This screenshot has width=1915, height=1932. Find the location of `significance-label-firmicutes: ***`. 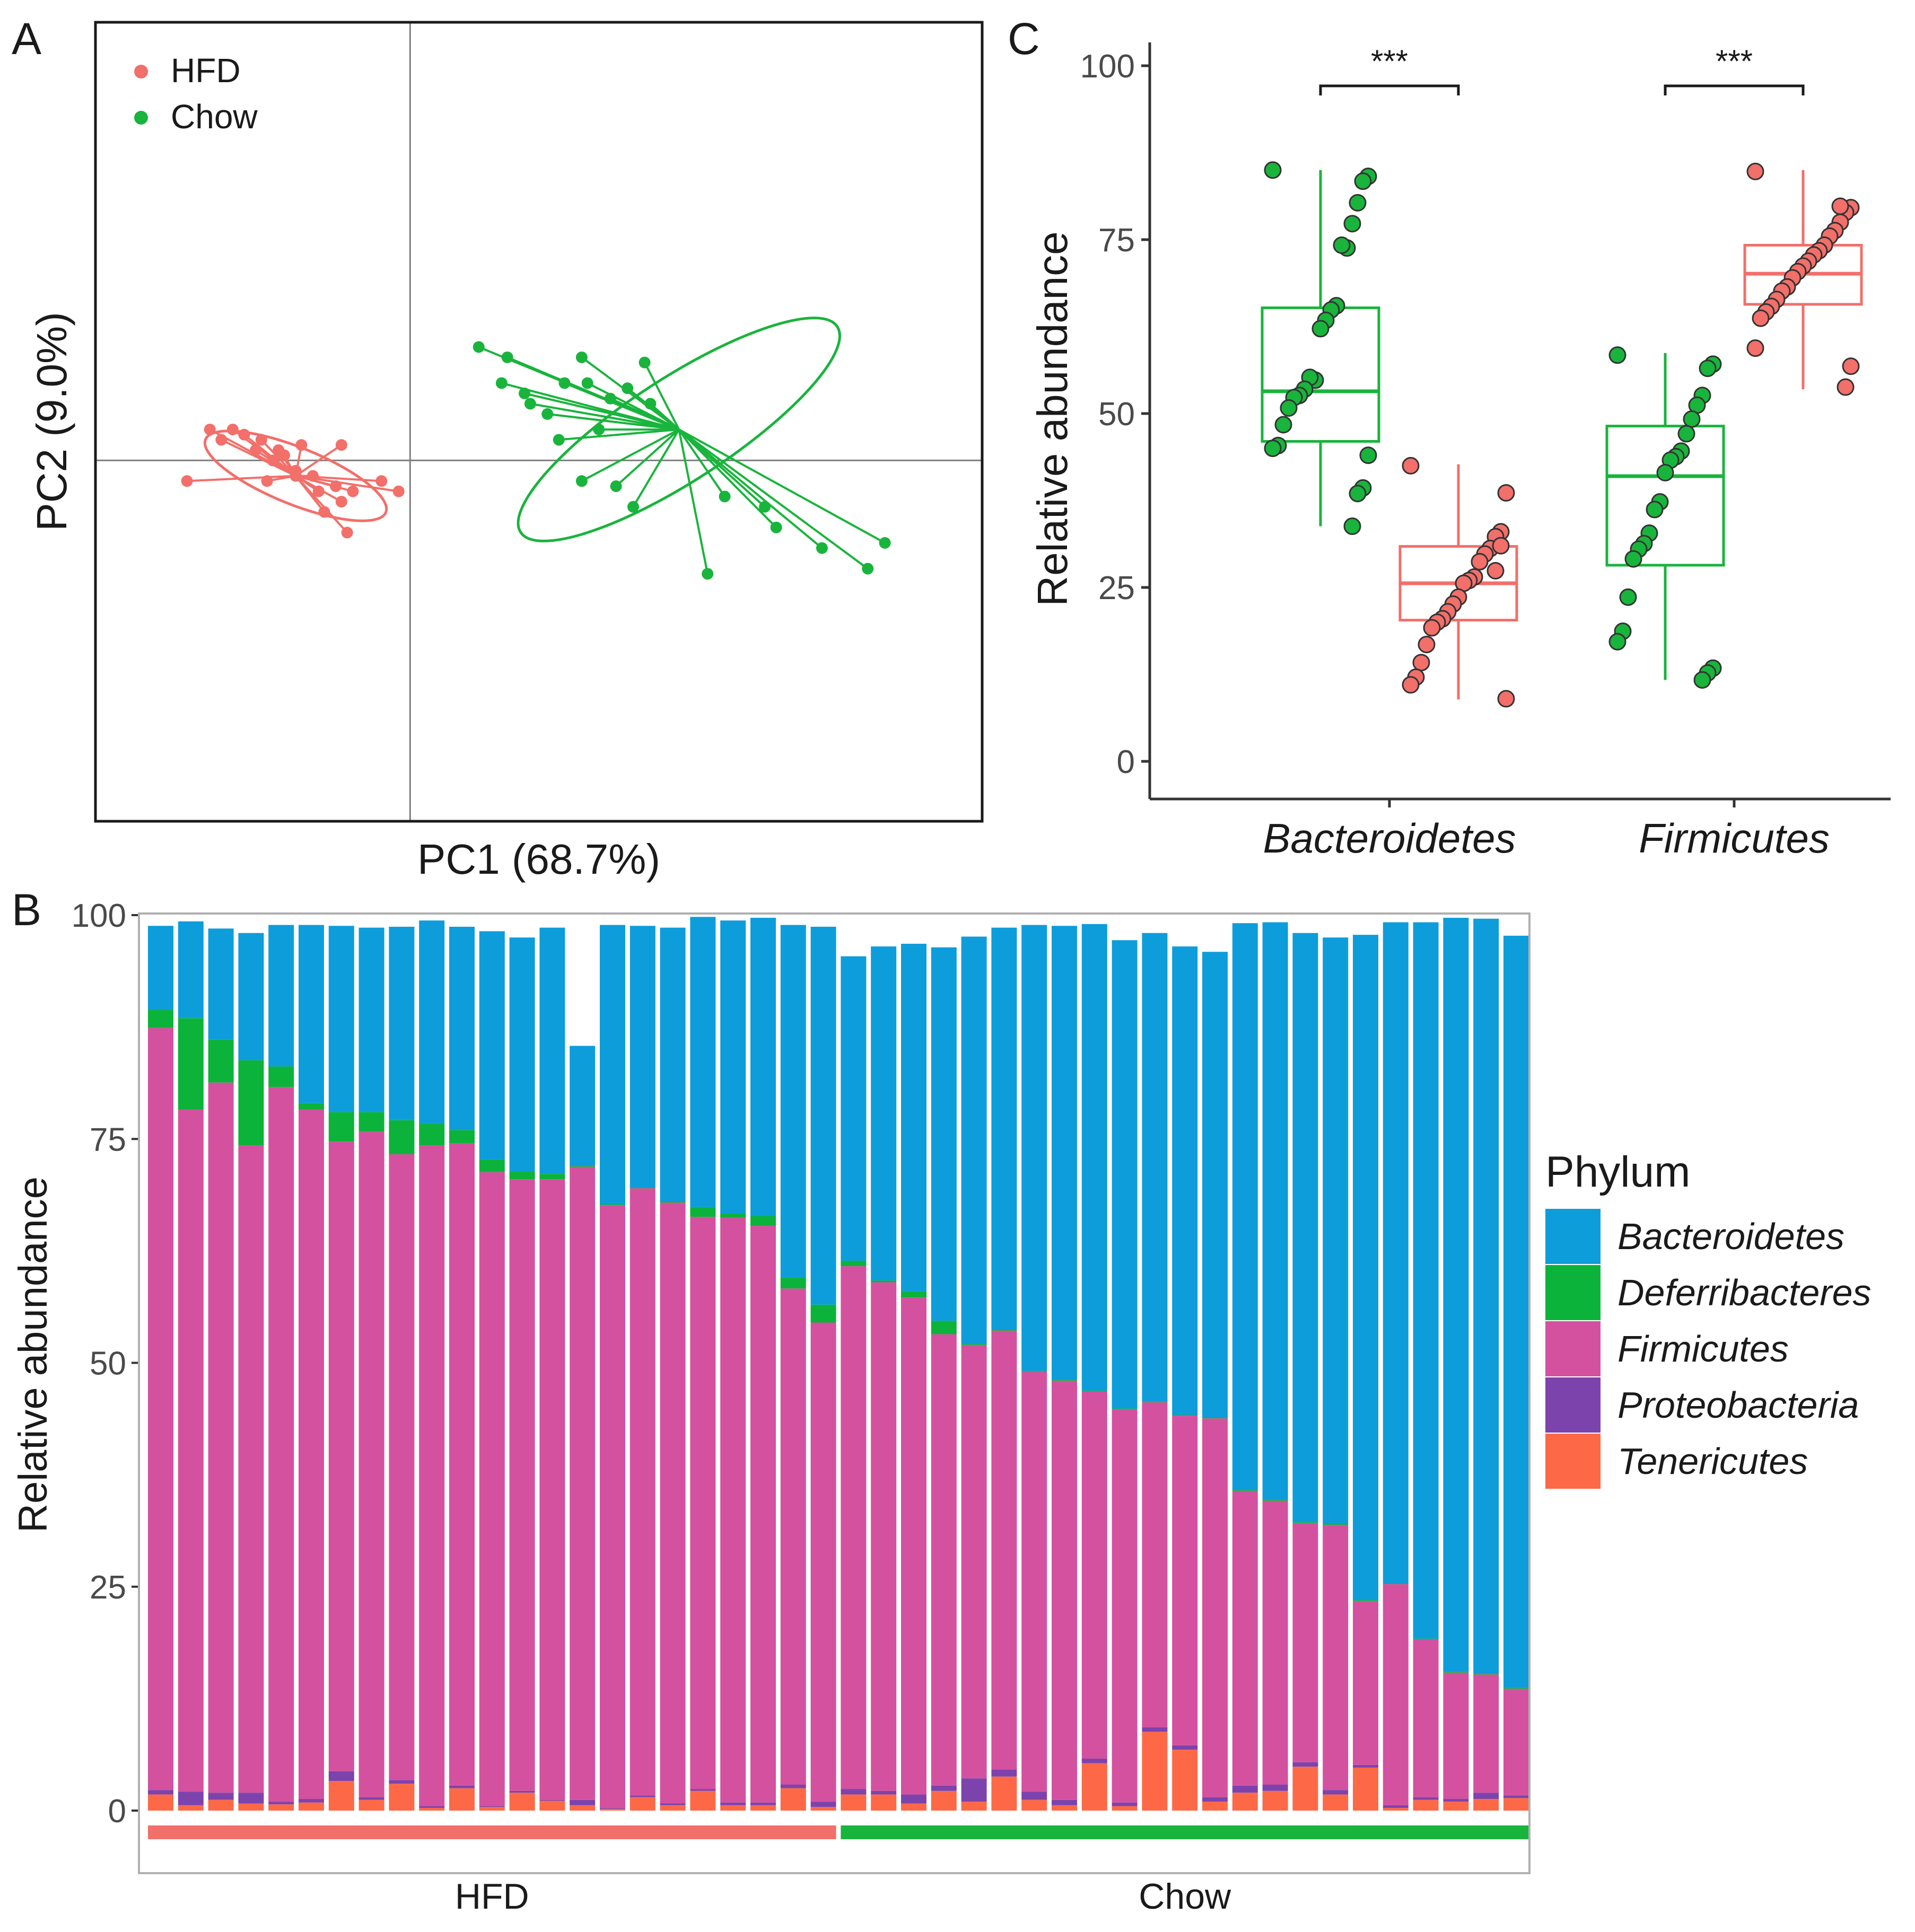

significance-label-firmicutes: *** is located at coordinates (1734, 61).